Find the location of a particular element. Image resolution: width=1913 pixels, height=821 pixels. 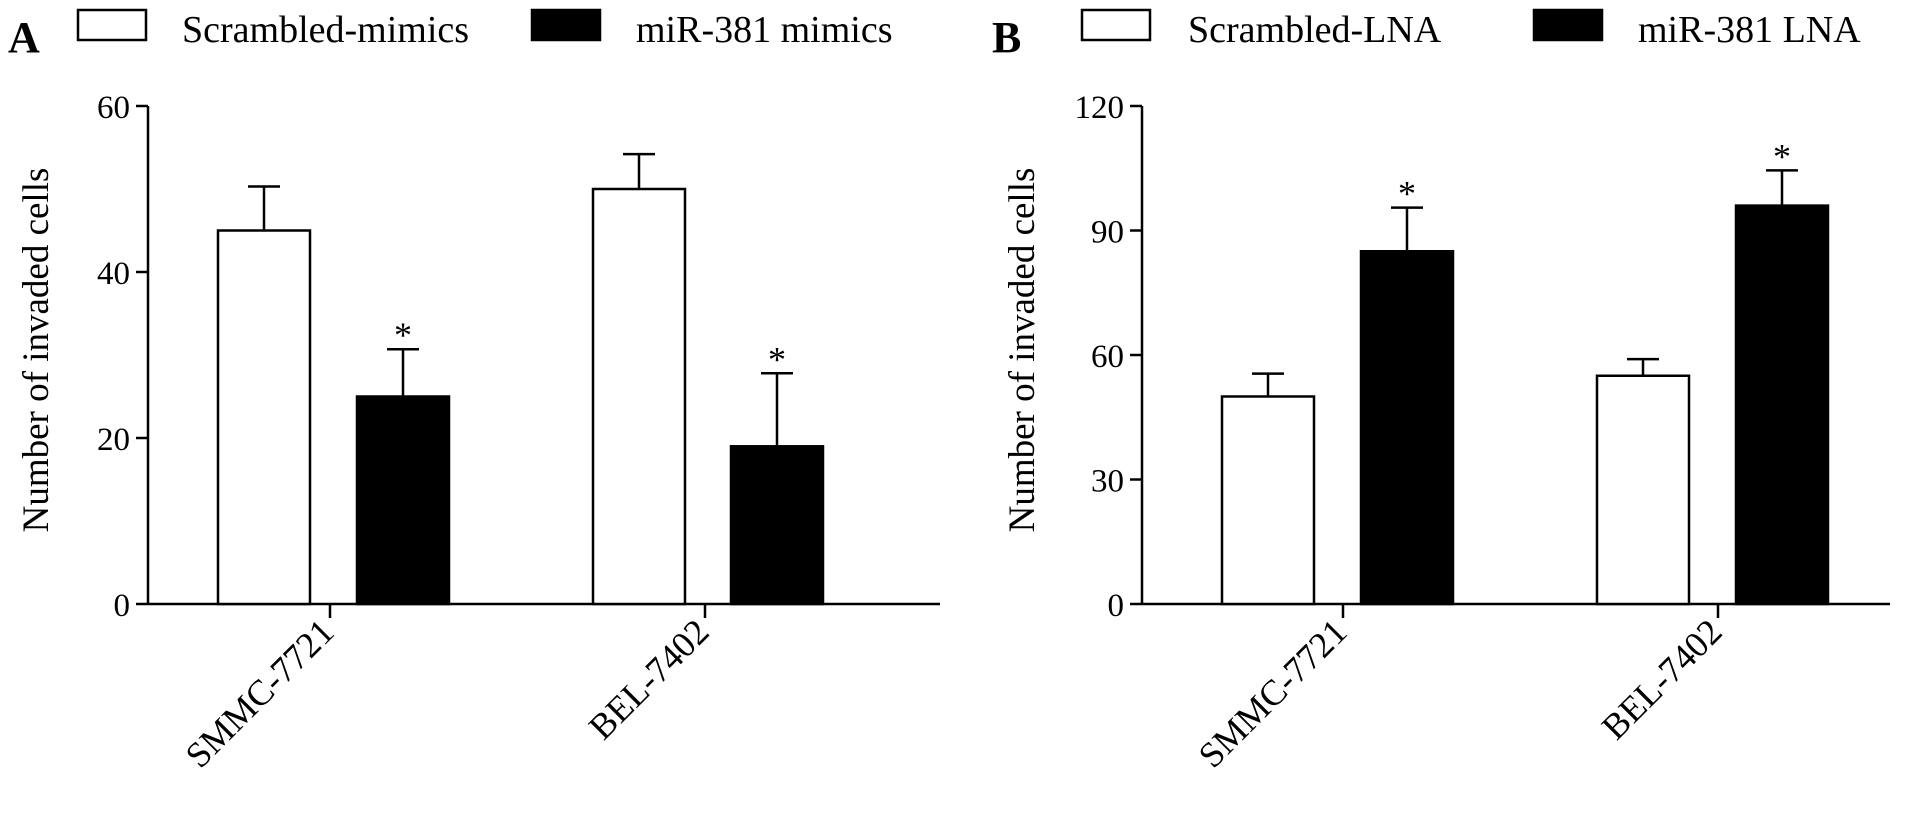

panel-a-label: A is located at coordinates (24, 37).